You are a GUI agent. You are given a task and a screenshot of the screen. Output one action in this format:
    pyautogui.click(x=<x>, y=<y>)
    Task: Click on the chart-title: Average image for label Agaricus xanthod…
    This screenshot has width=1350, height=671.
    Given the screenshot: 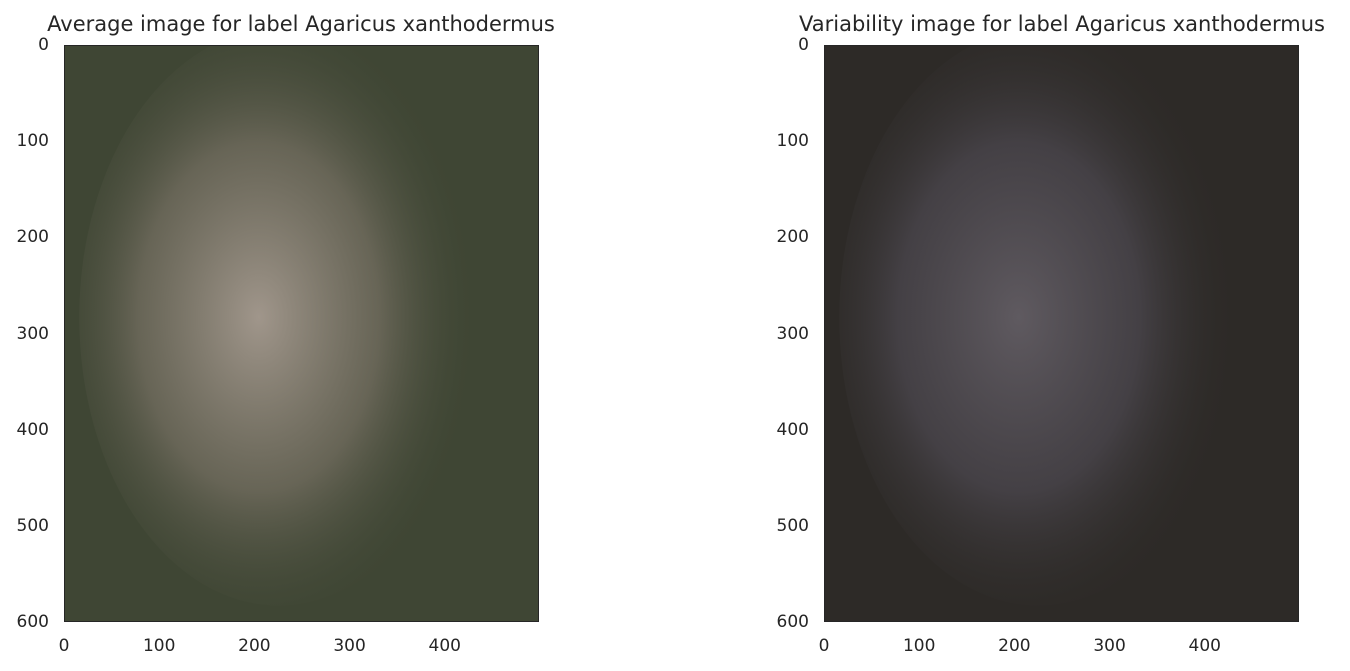 What is the action you would take?
    pyautogui.click(x=301, y=24)
    